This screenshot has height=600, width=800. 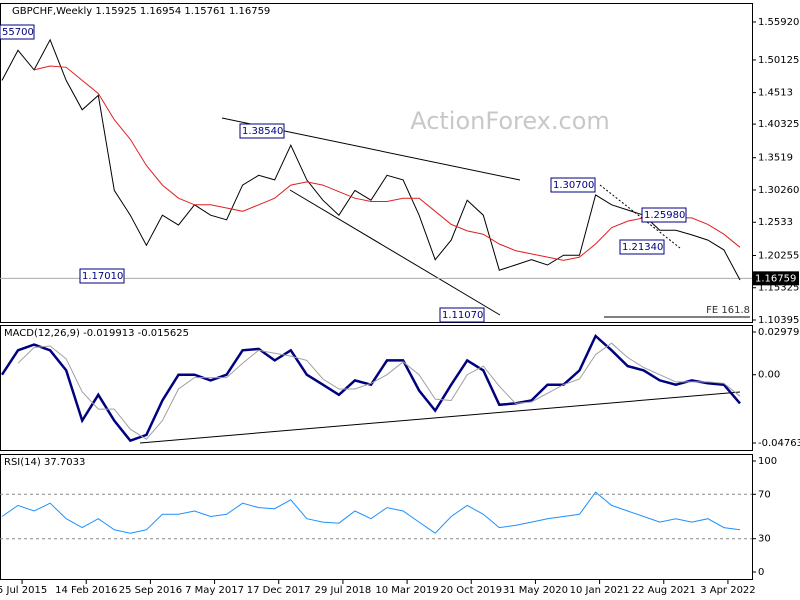 What do you see at coordinates (440, 417) in the screenshot?
I see `macd-trend-line` at bounding box center [440, 417].